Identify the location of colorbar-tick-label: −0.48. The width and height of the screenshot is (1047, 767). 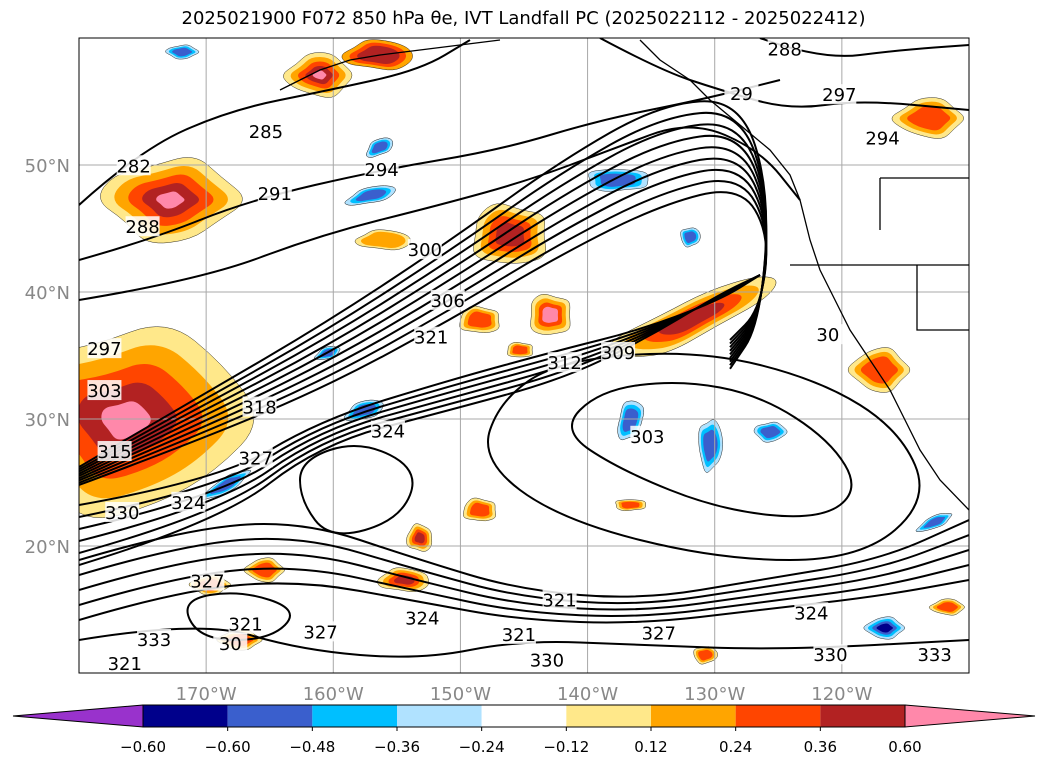
(312, 747).